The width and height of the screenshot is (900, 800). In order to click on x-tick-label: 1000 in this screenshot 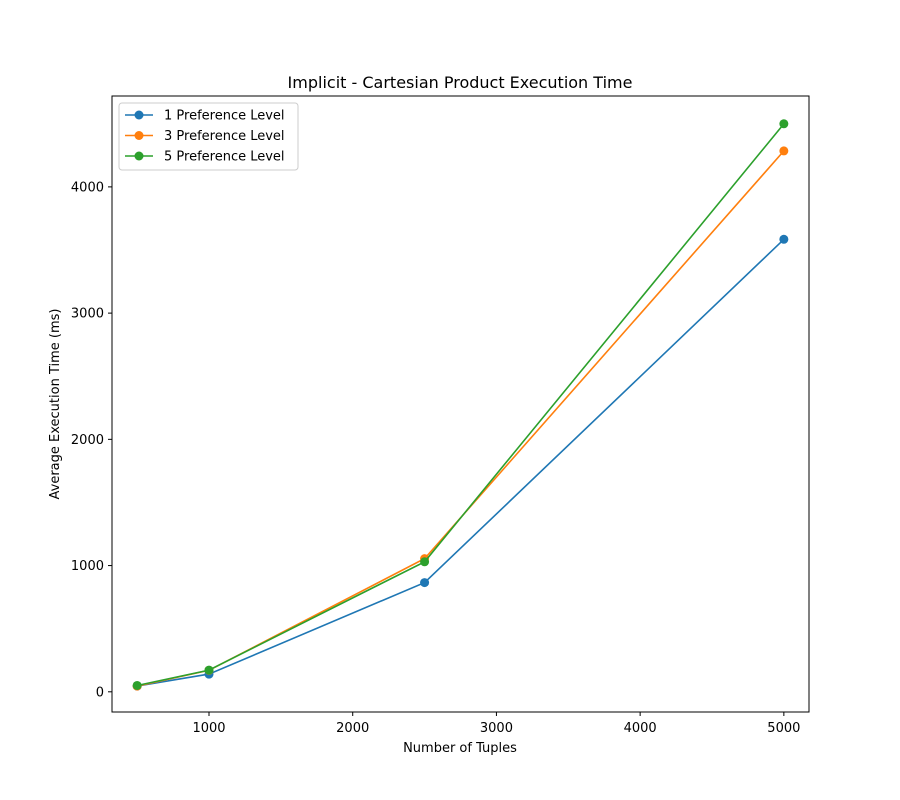, I will do `click(208, 728)`.